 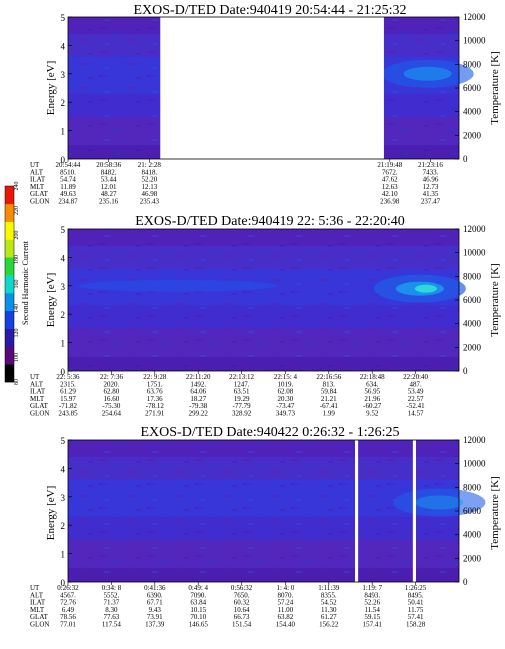 What do you see at coordinates (198, 595) in the screenshot?
I see `ephemeris-value: 7090.` at bounding box center [198, 595].